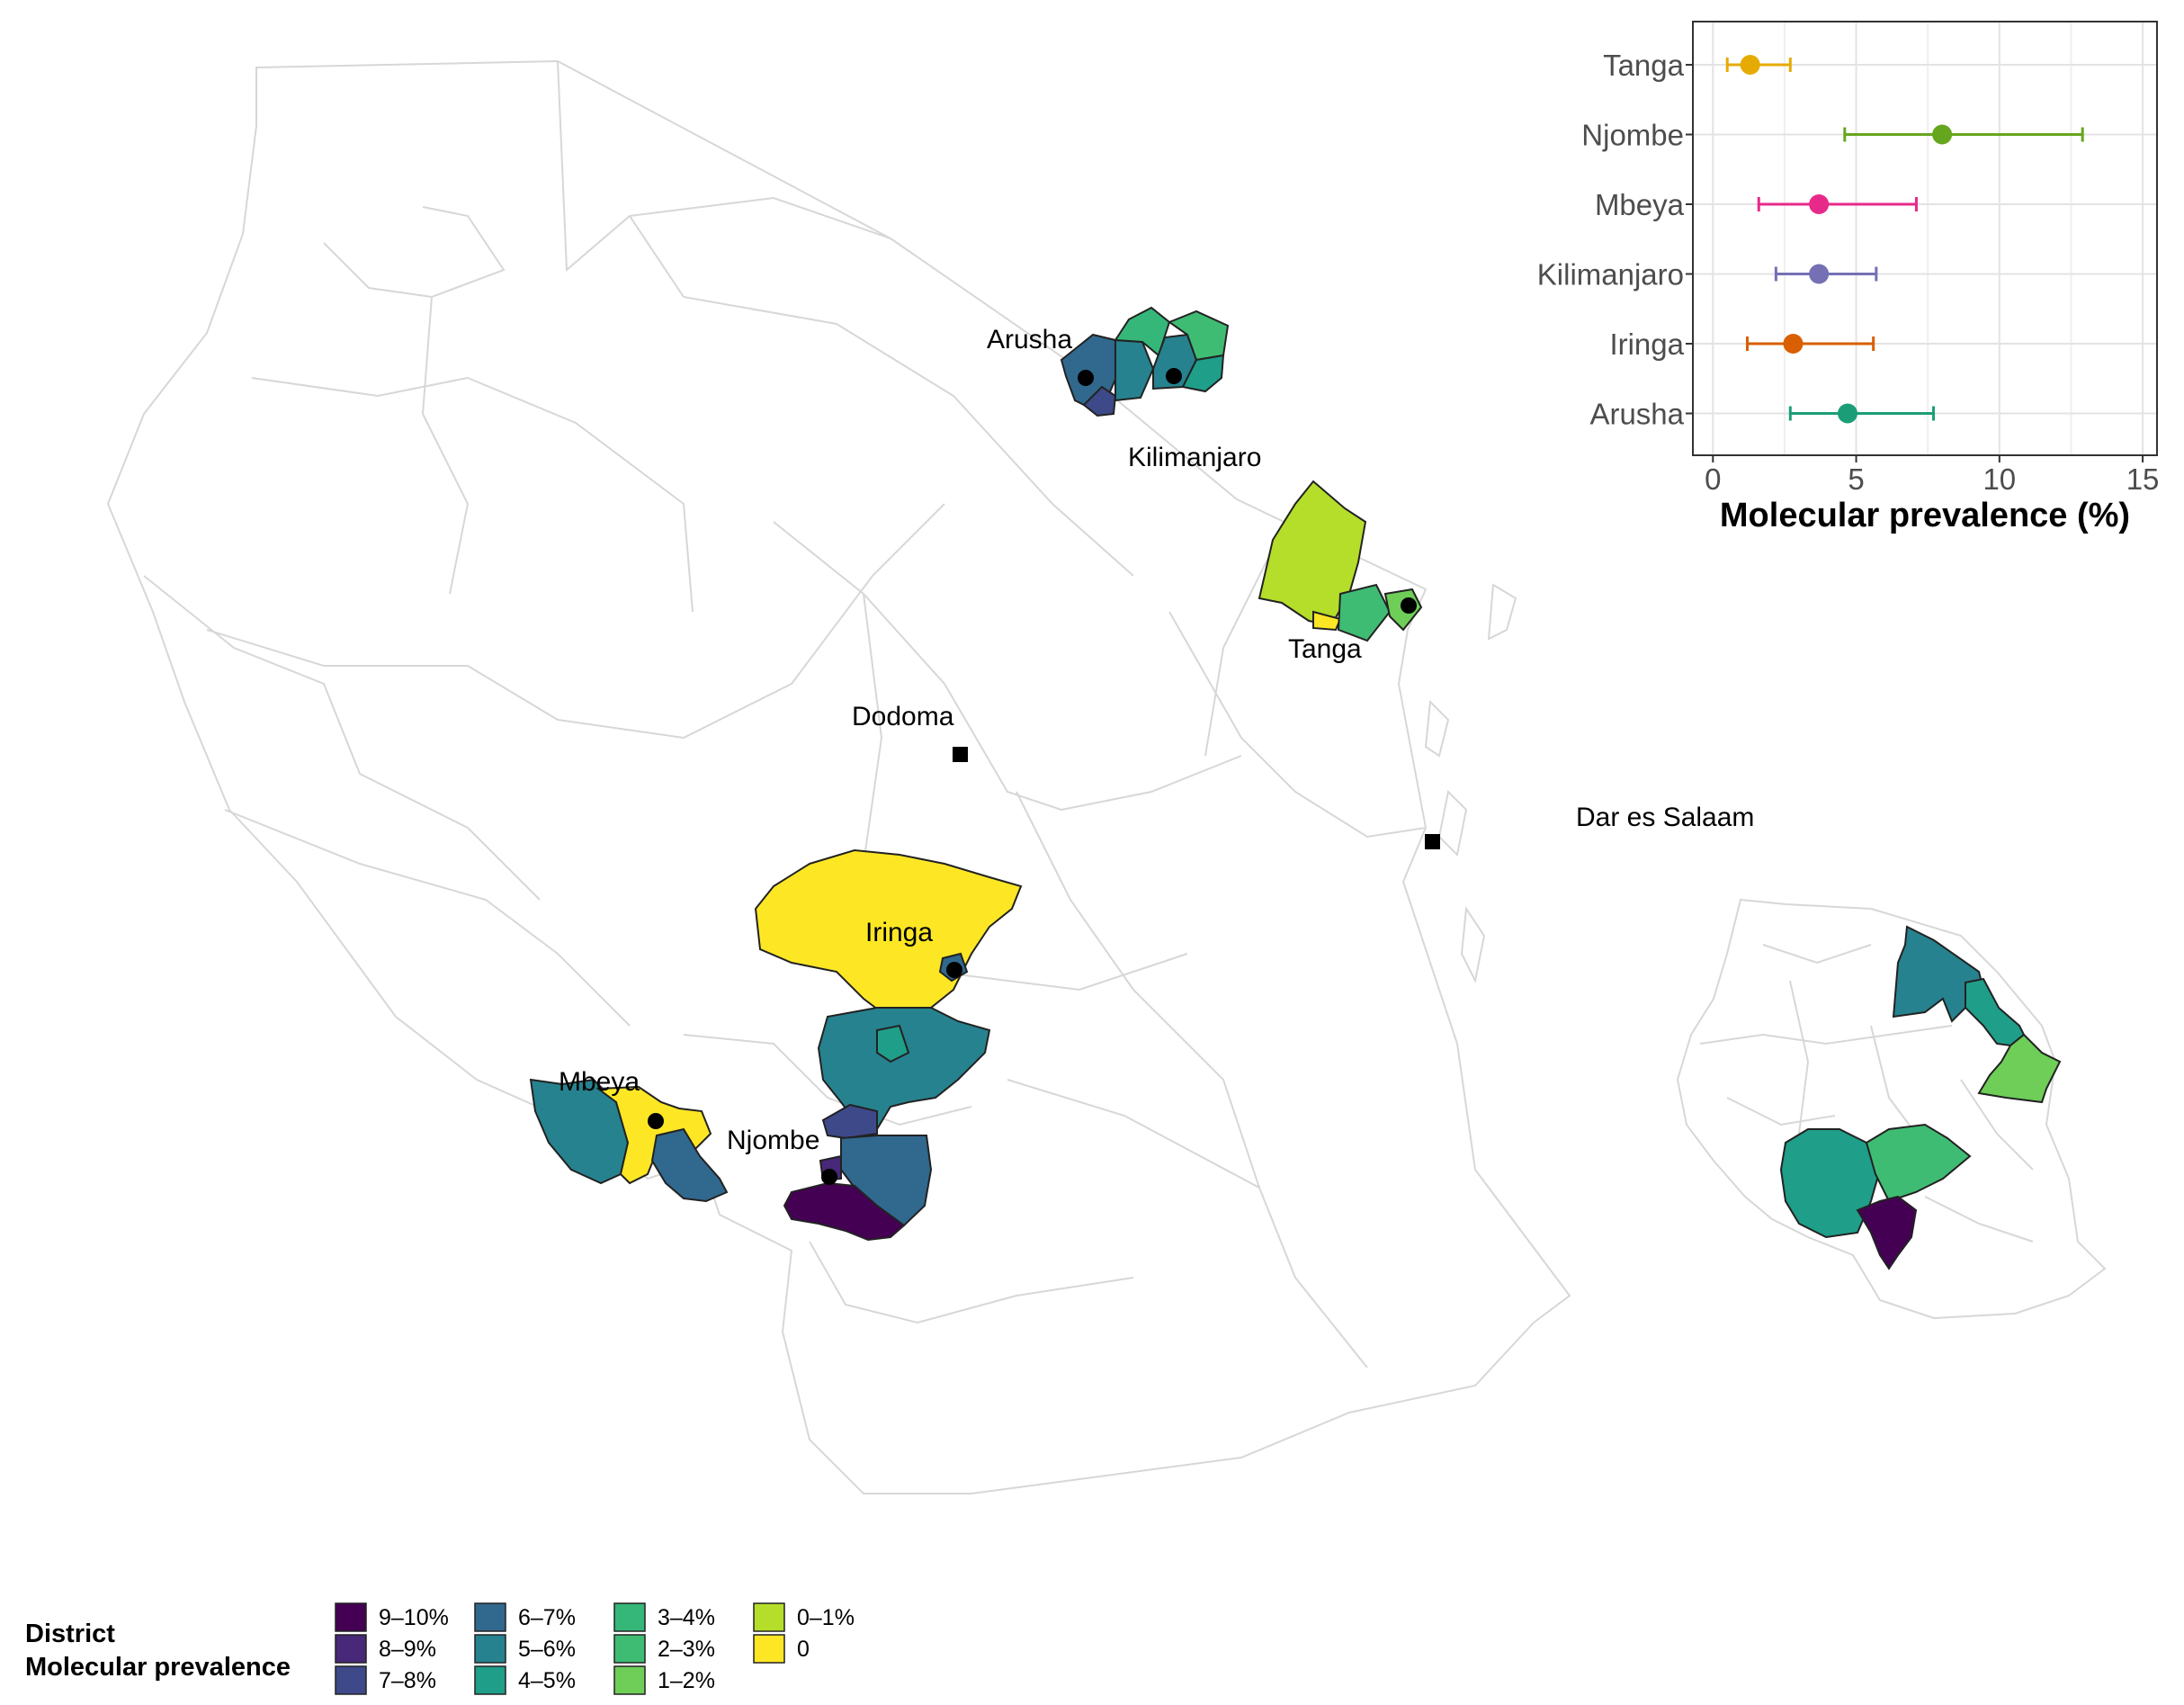 The height and width of the screenshot is (1705, 2184). I want to click on y-label-njombe: Njombe, so click(1633, 135).